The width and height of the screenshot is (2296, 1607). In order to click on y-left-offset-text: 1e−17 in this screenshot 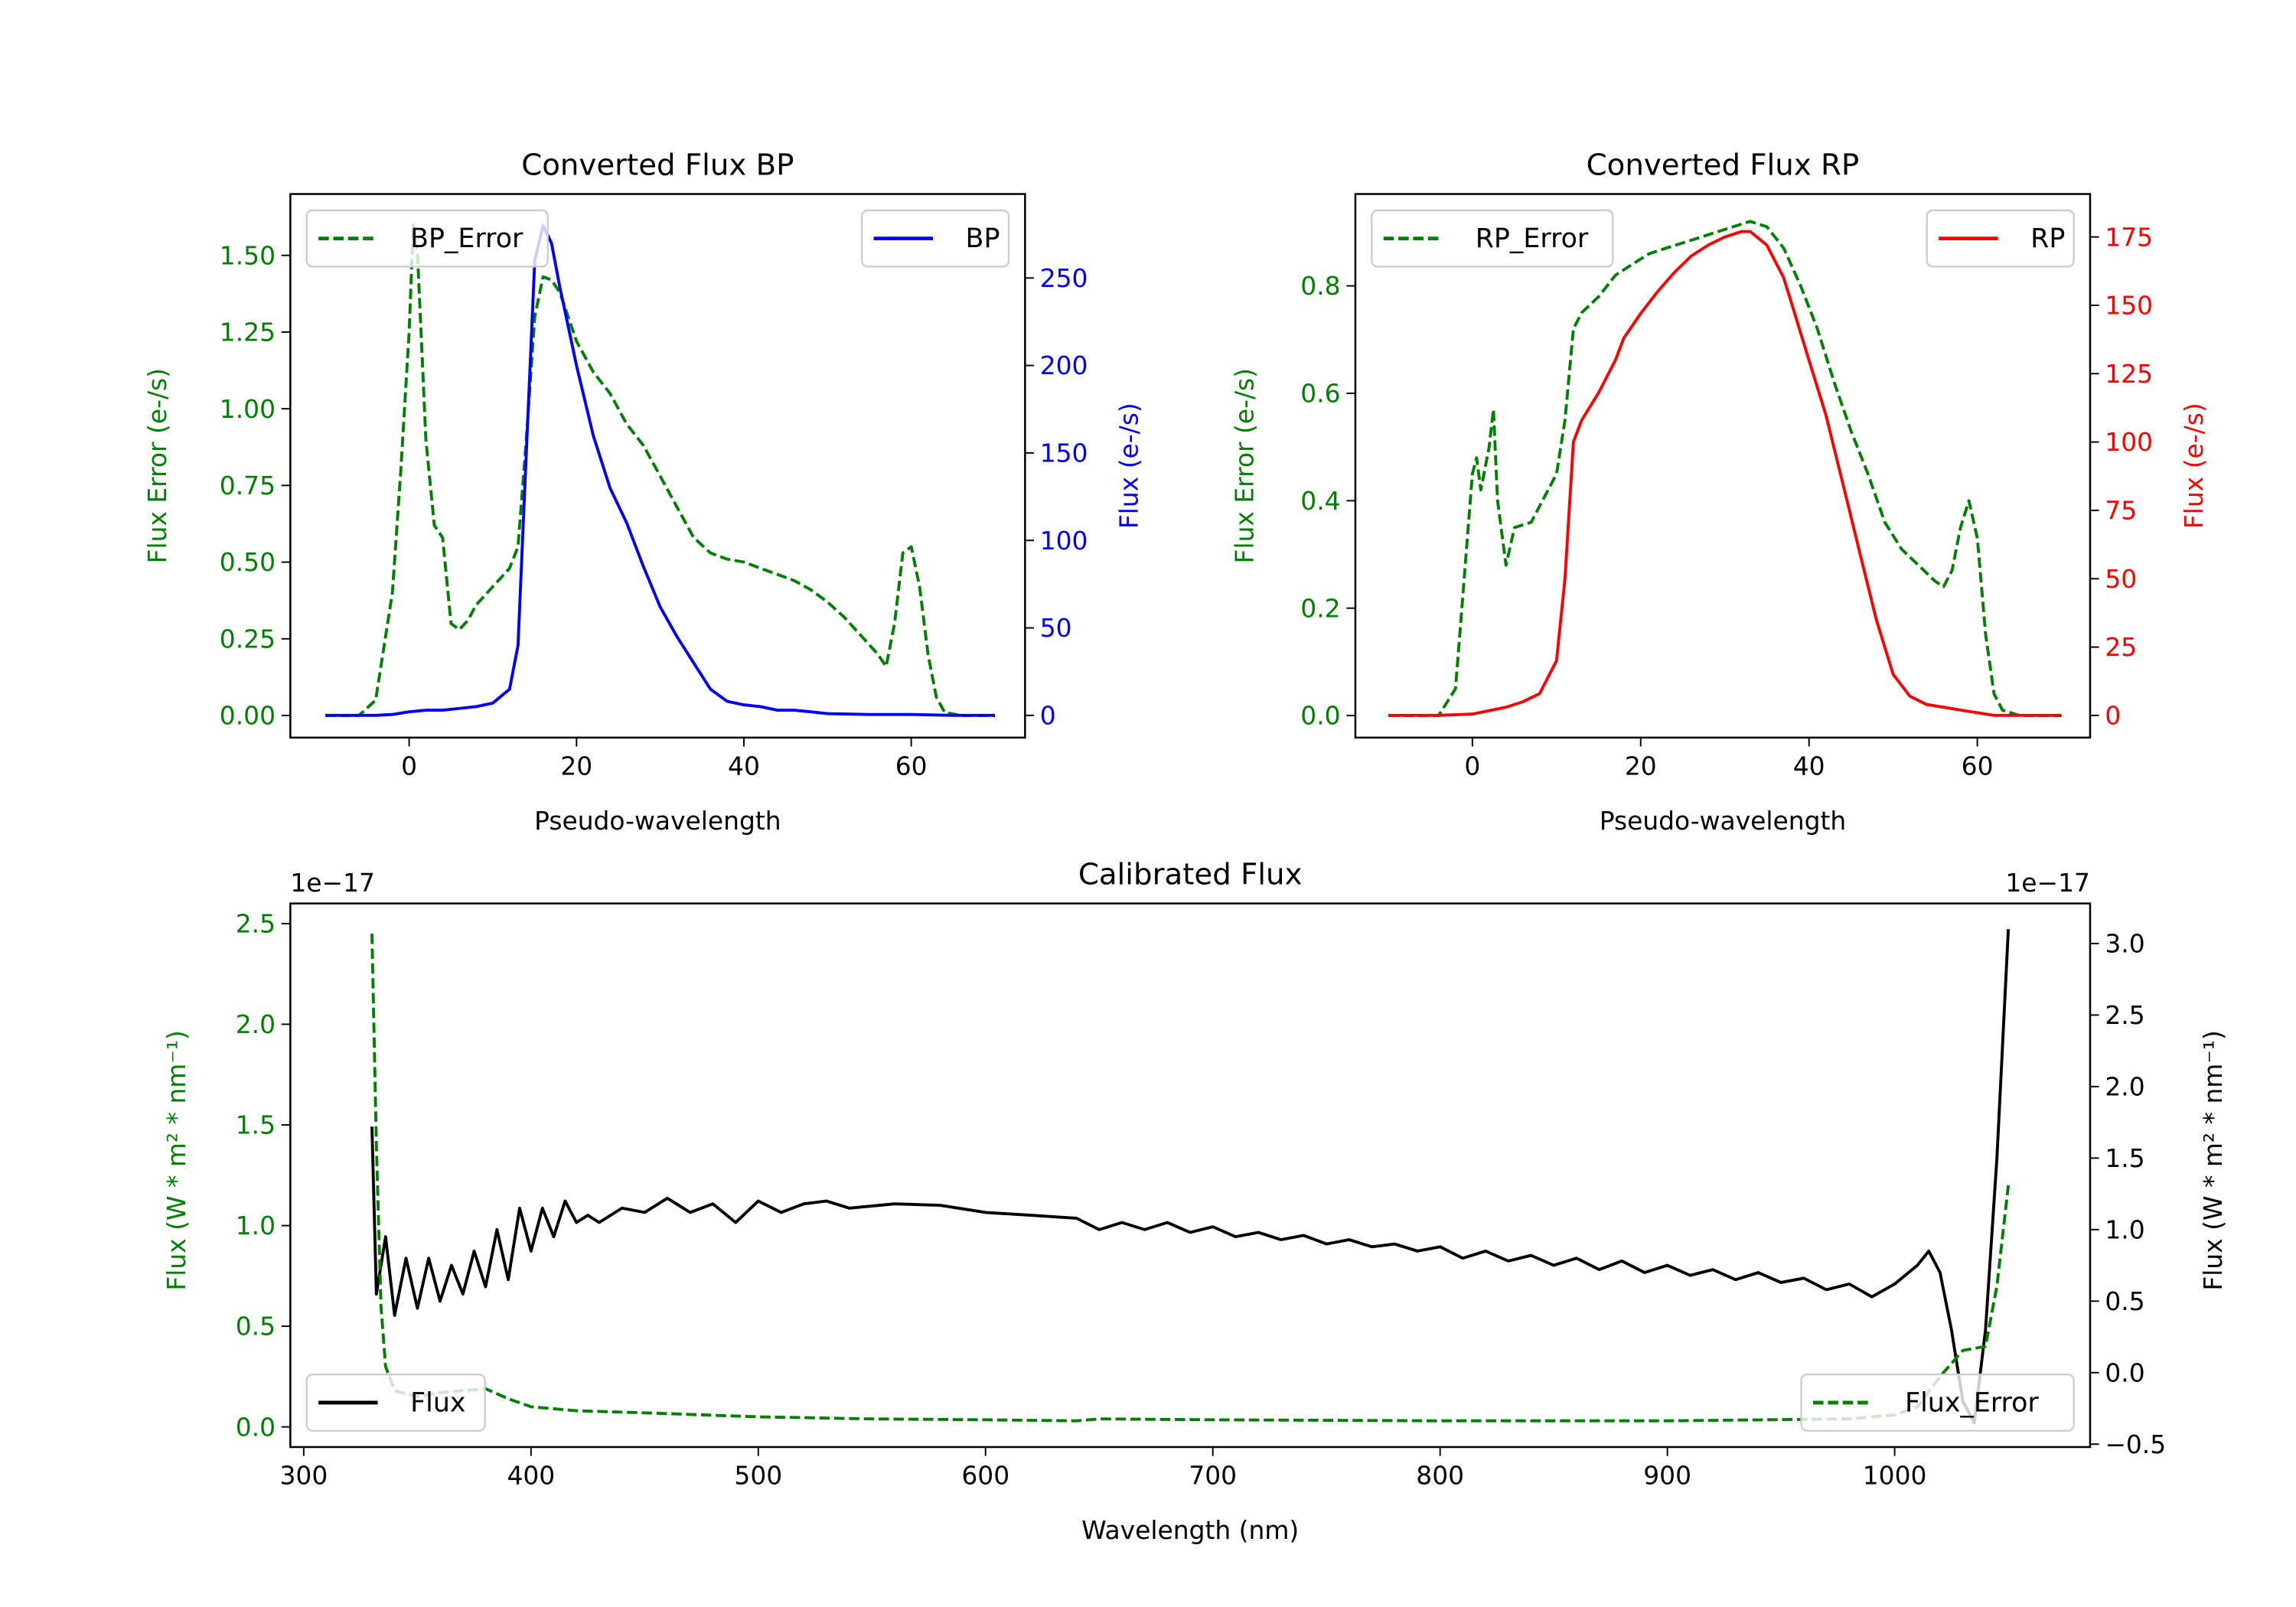, I will do `click(332, 883)`.